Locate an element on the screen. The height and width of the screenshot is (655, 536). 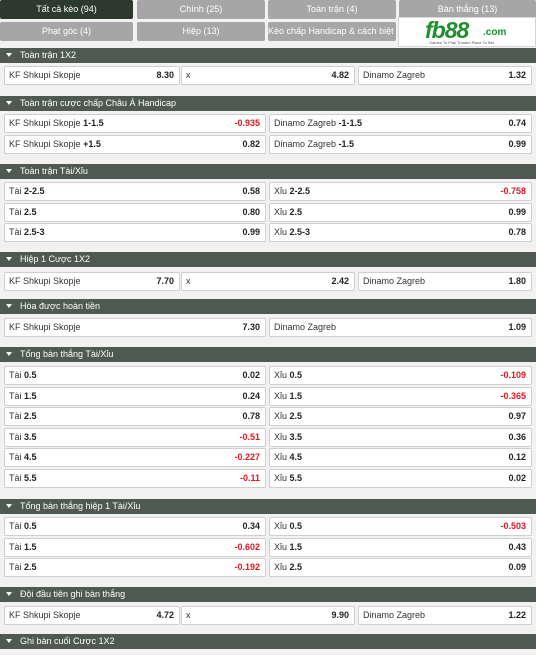
odds-cell: Dinamo Zagreb 1.09 is located at coordinates (400, 327).